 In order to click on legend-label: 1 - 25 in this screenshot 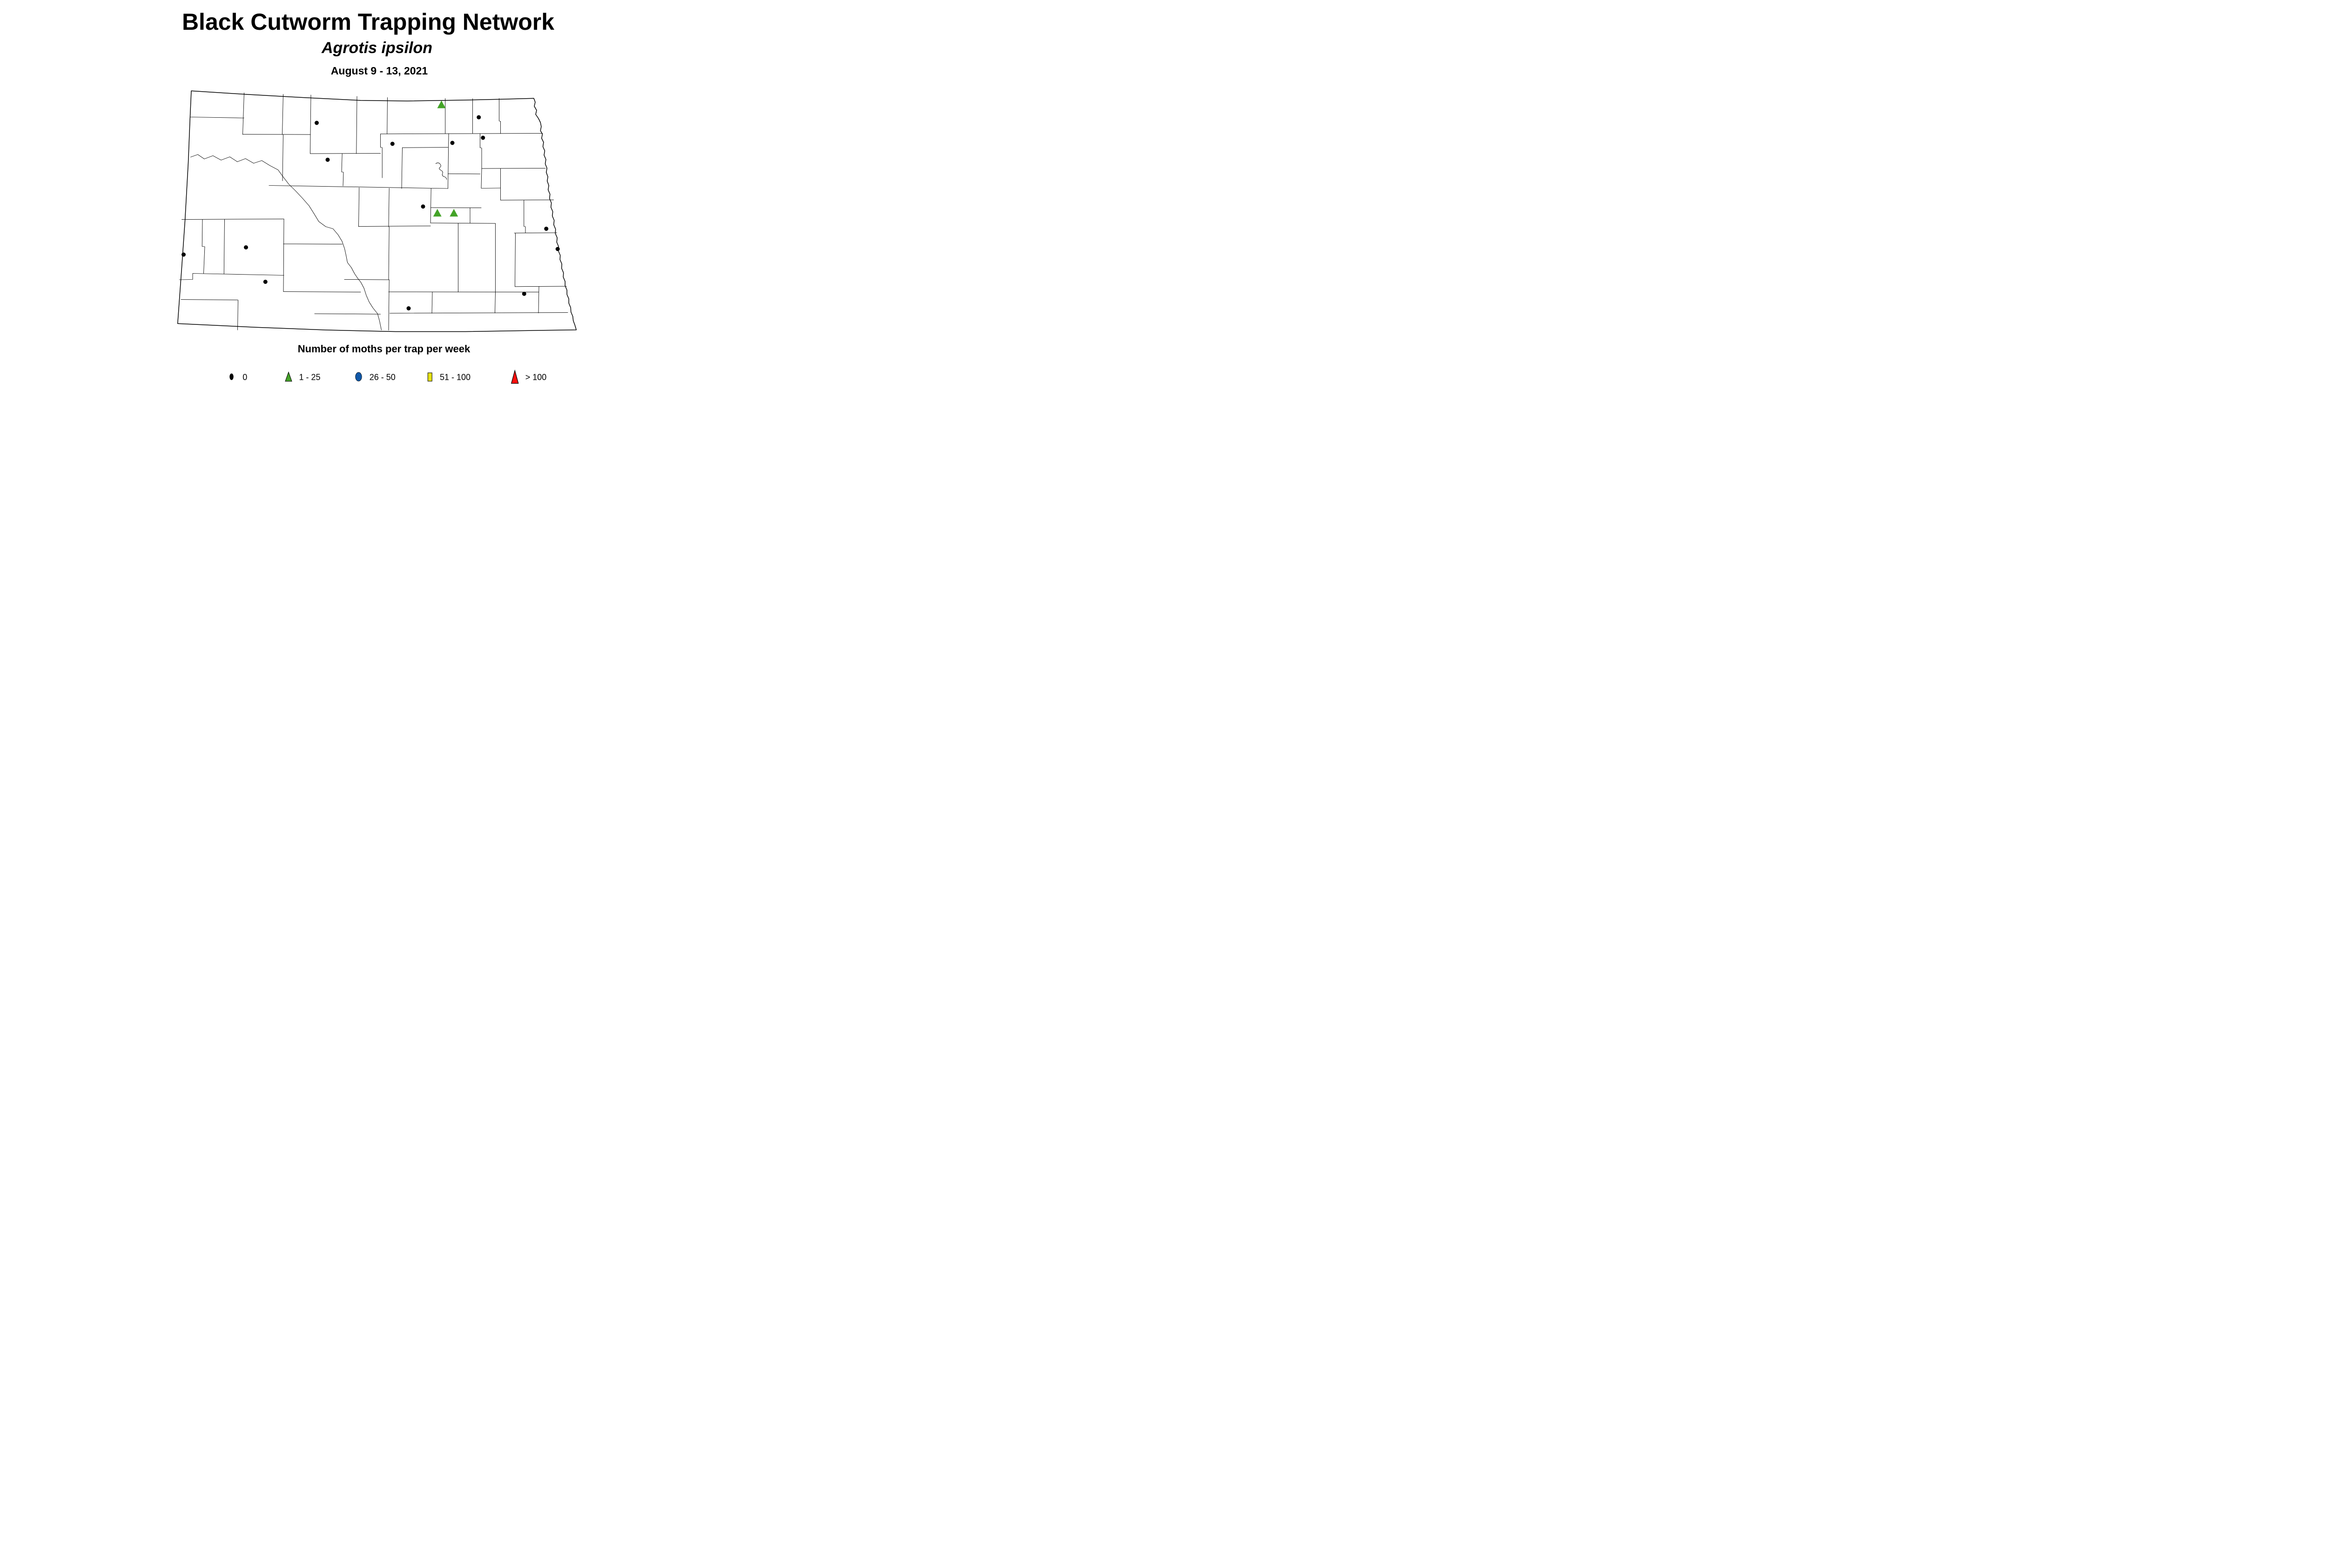, I will do `click(310, 377)`.